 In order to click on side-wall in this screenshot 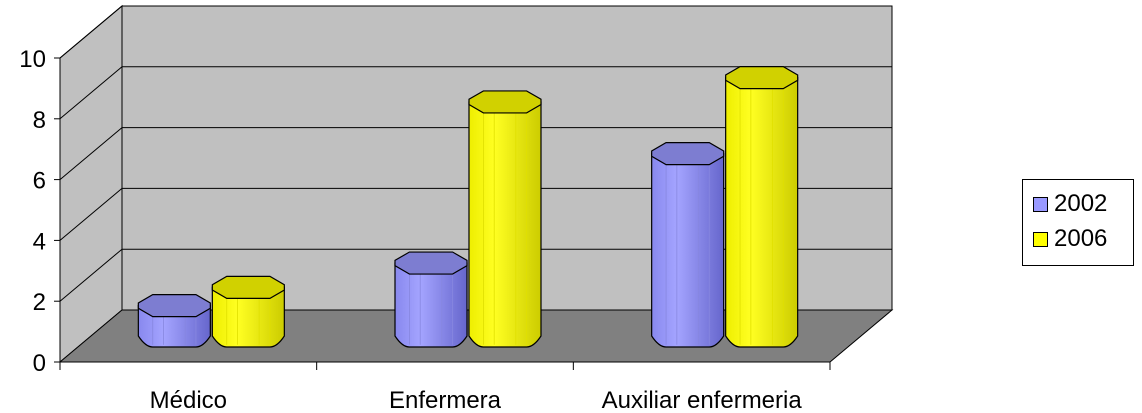, I will do `click(91, 184)`.